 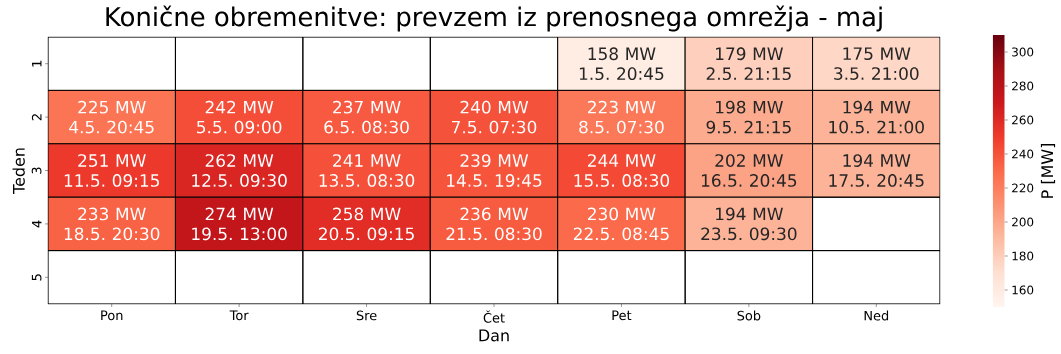 What do you see at coordinates (749, 315) in the screenshot?
I see `x-tick-label: Sob` at bounding box center [749, 315].